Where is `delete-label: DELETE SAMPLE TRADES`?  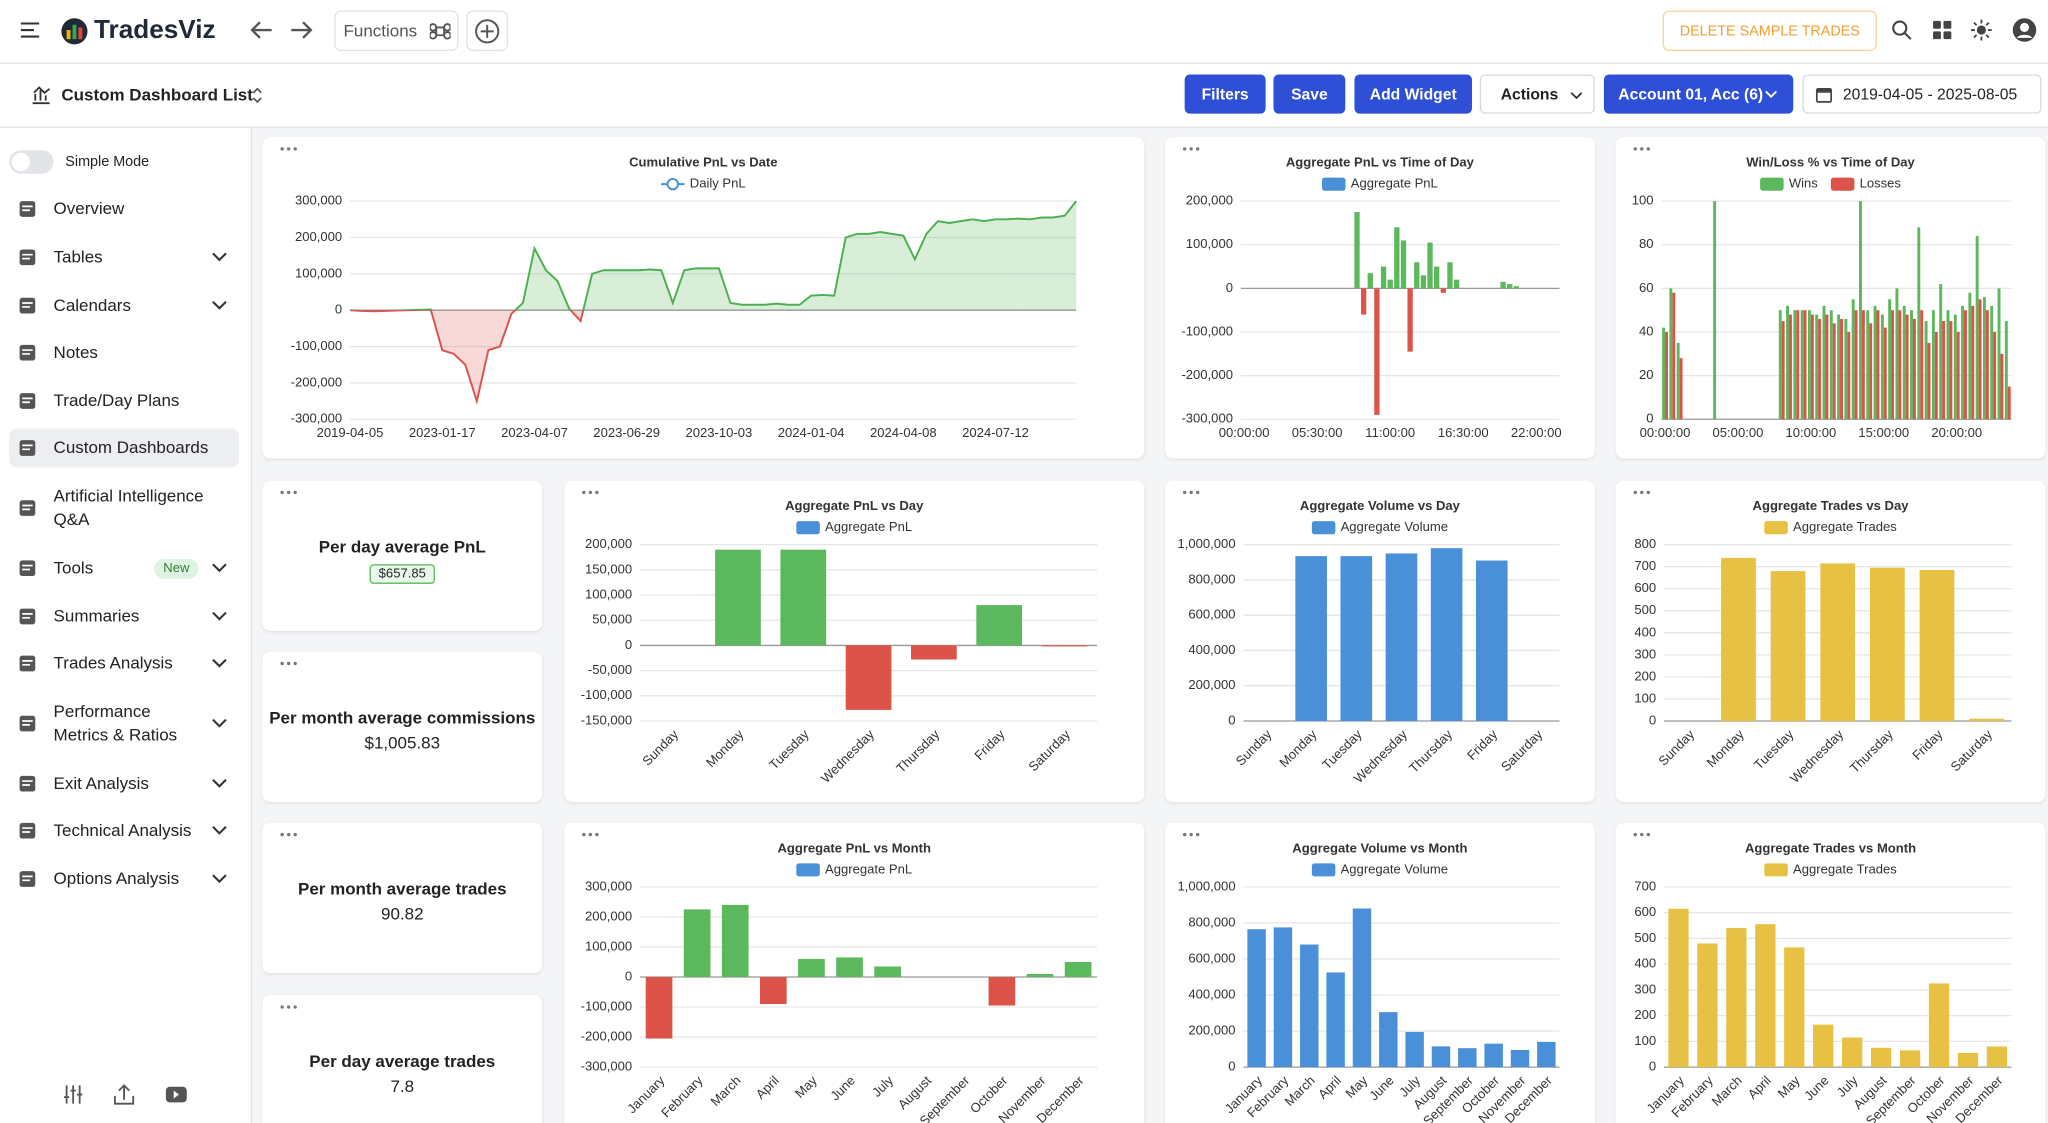
delete-label: DELETE SAMPLE TRADES is located at coordinates (1769, 30).